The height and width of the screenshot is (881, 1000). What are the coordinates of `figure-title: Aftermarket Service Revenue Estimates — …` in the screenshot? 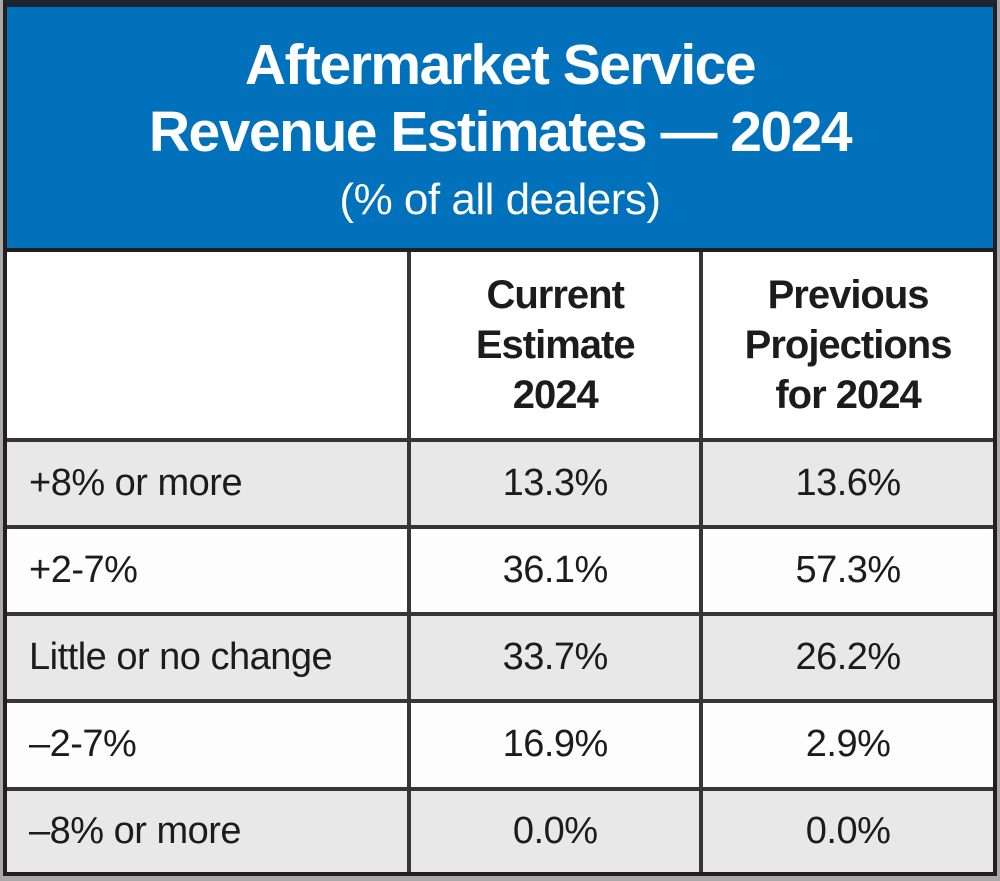 It's located at (500, 98).